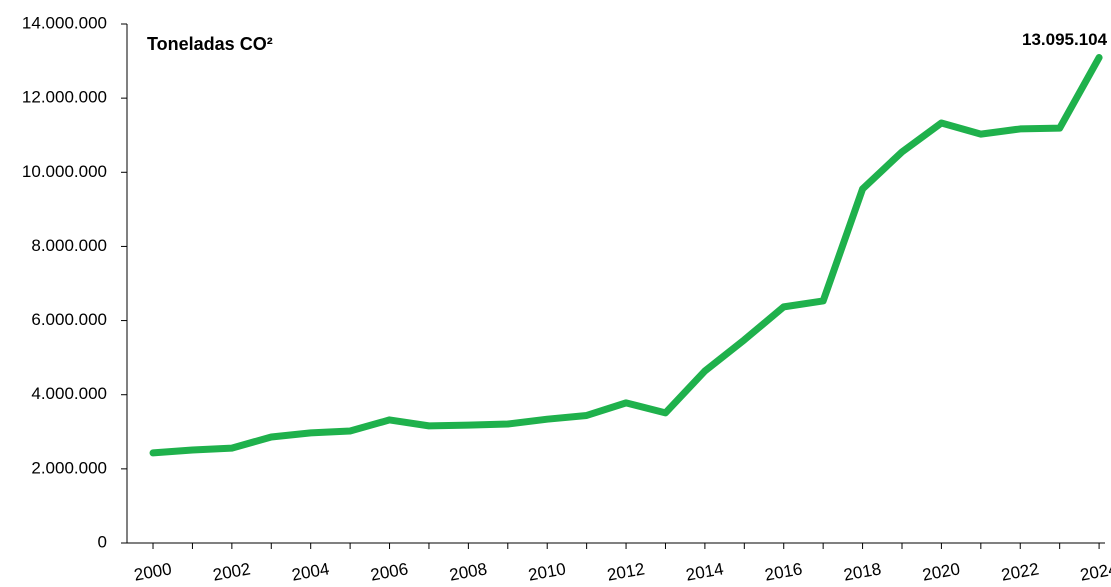 This screenshot has height=587, width=1111. What do you see at coordinates (231, 571) in the screenshot?
I see `x-tick-label: 2002` at bounding box center [231, 571].